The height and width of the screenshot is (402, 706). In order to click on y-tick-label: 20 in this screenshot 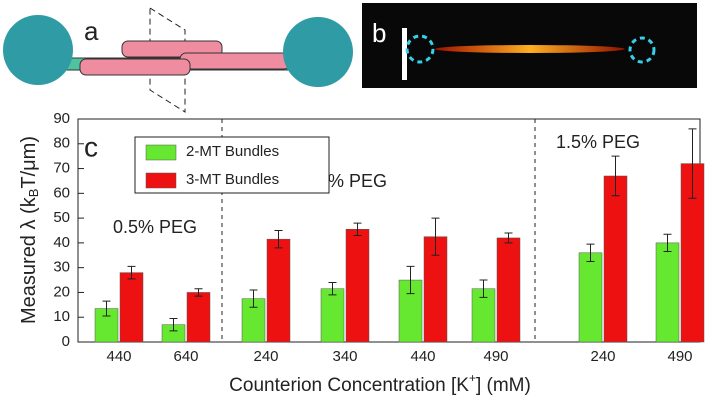, I will do `click(61, 291)`.